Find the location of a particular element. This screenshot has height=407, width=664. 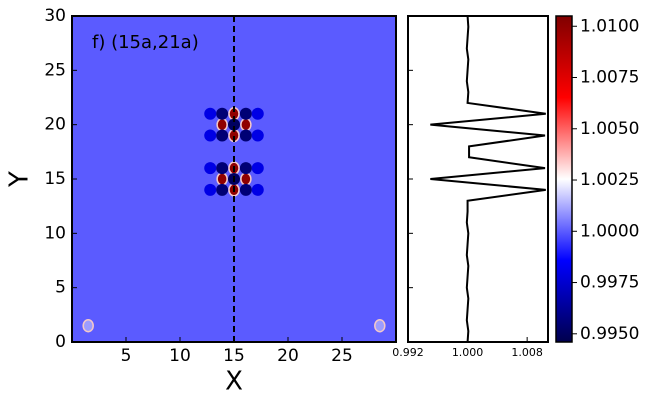

colorbar-tick-label: 0.9950 is located at coordinates (609, 334).